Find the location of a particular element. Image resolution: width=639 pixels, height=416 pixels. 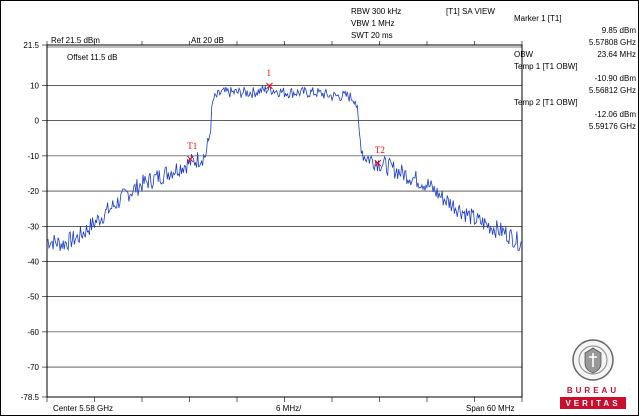

seal-icon is located at coordinates (593, 374).